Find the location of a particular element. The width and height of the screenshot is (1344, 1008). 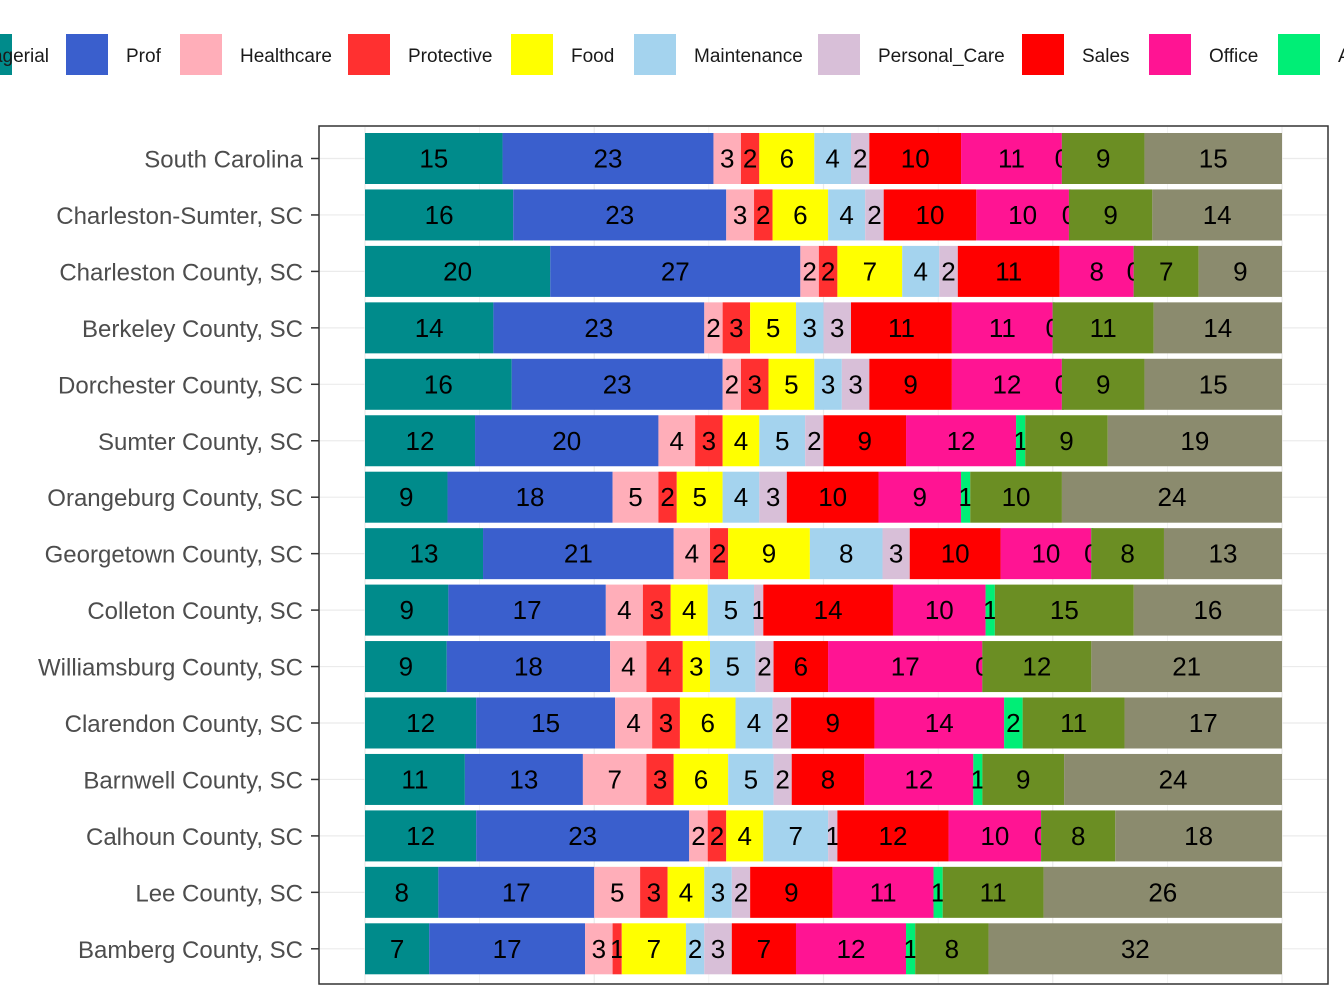

data-label: 13 is located at coordinates (424, 554).